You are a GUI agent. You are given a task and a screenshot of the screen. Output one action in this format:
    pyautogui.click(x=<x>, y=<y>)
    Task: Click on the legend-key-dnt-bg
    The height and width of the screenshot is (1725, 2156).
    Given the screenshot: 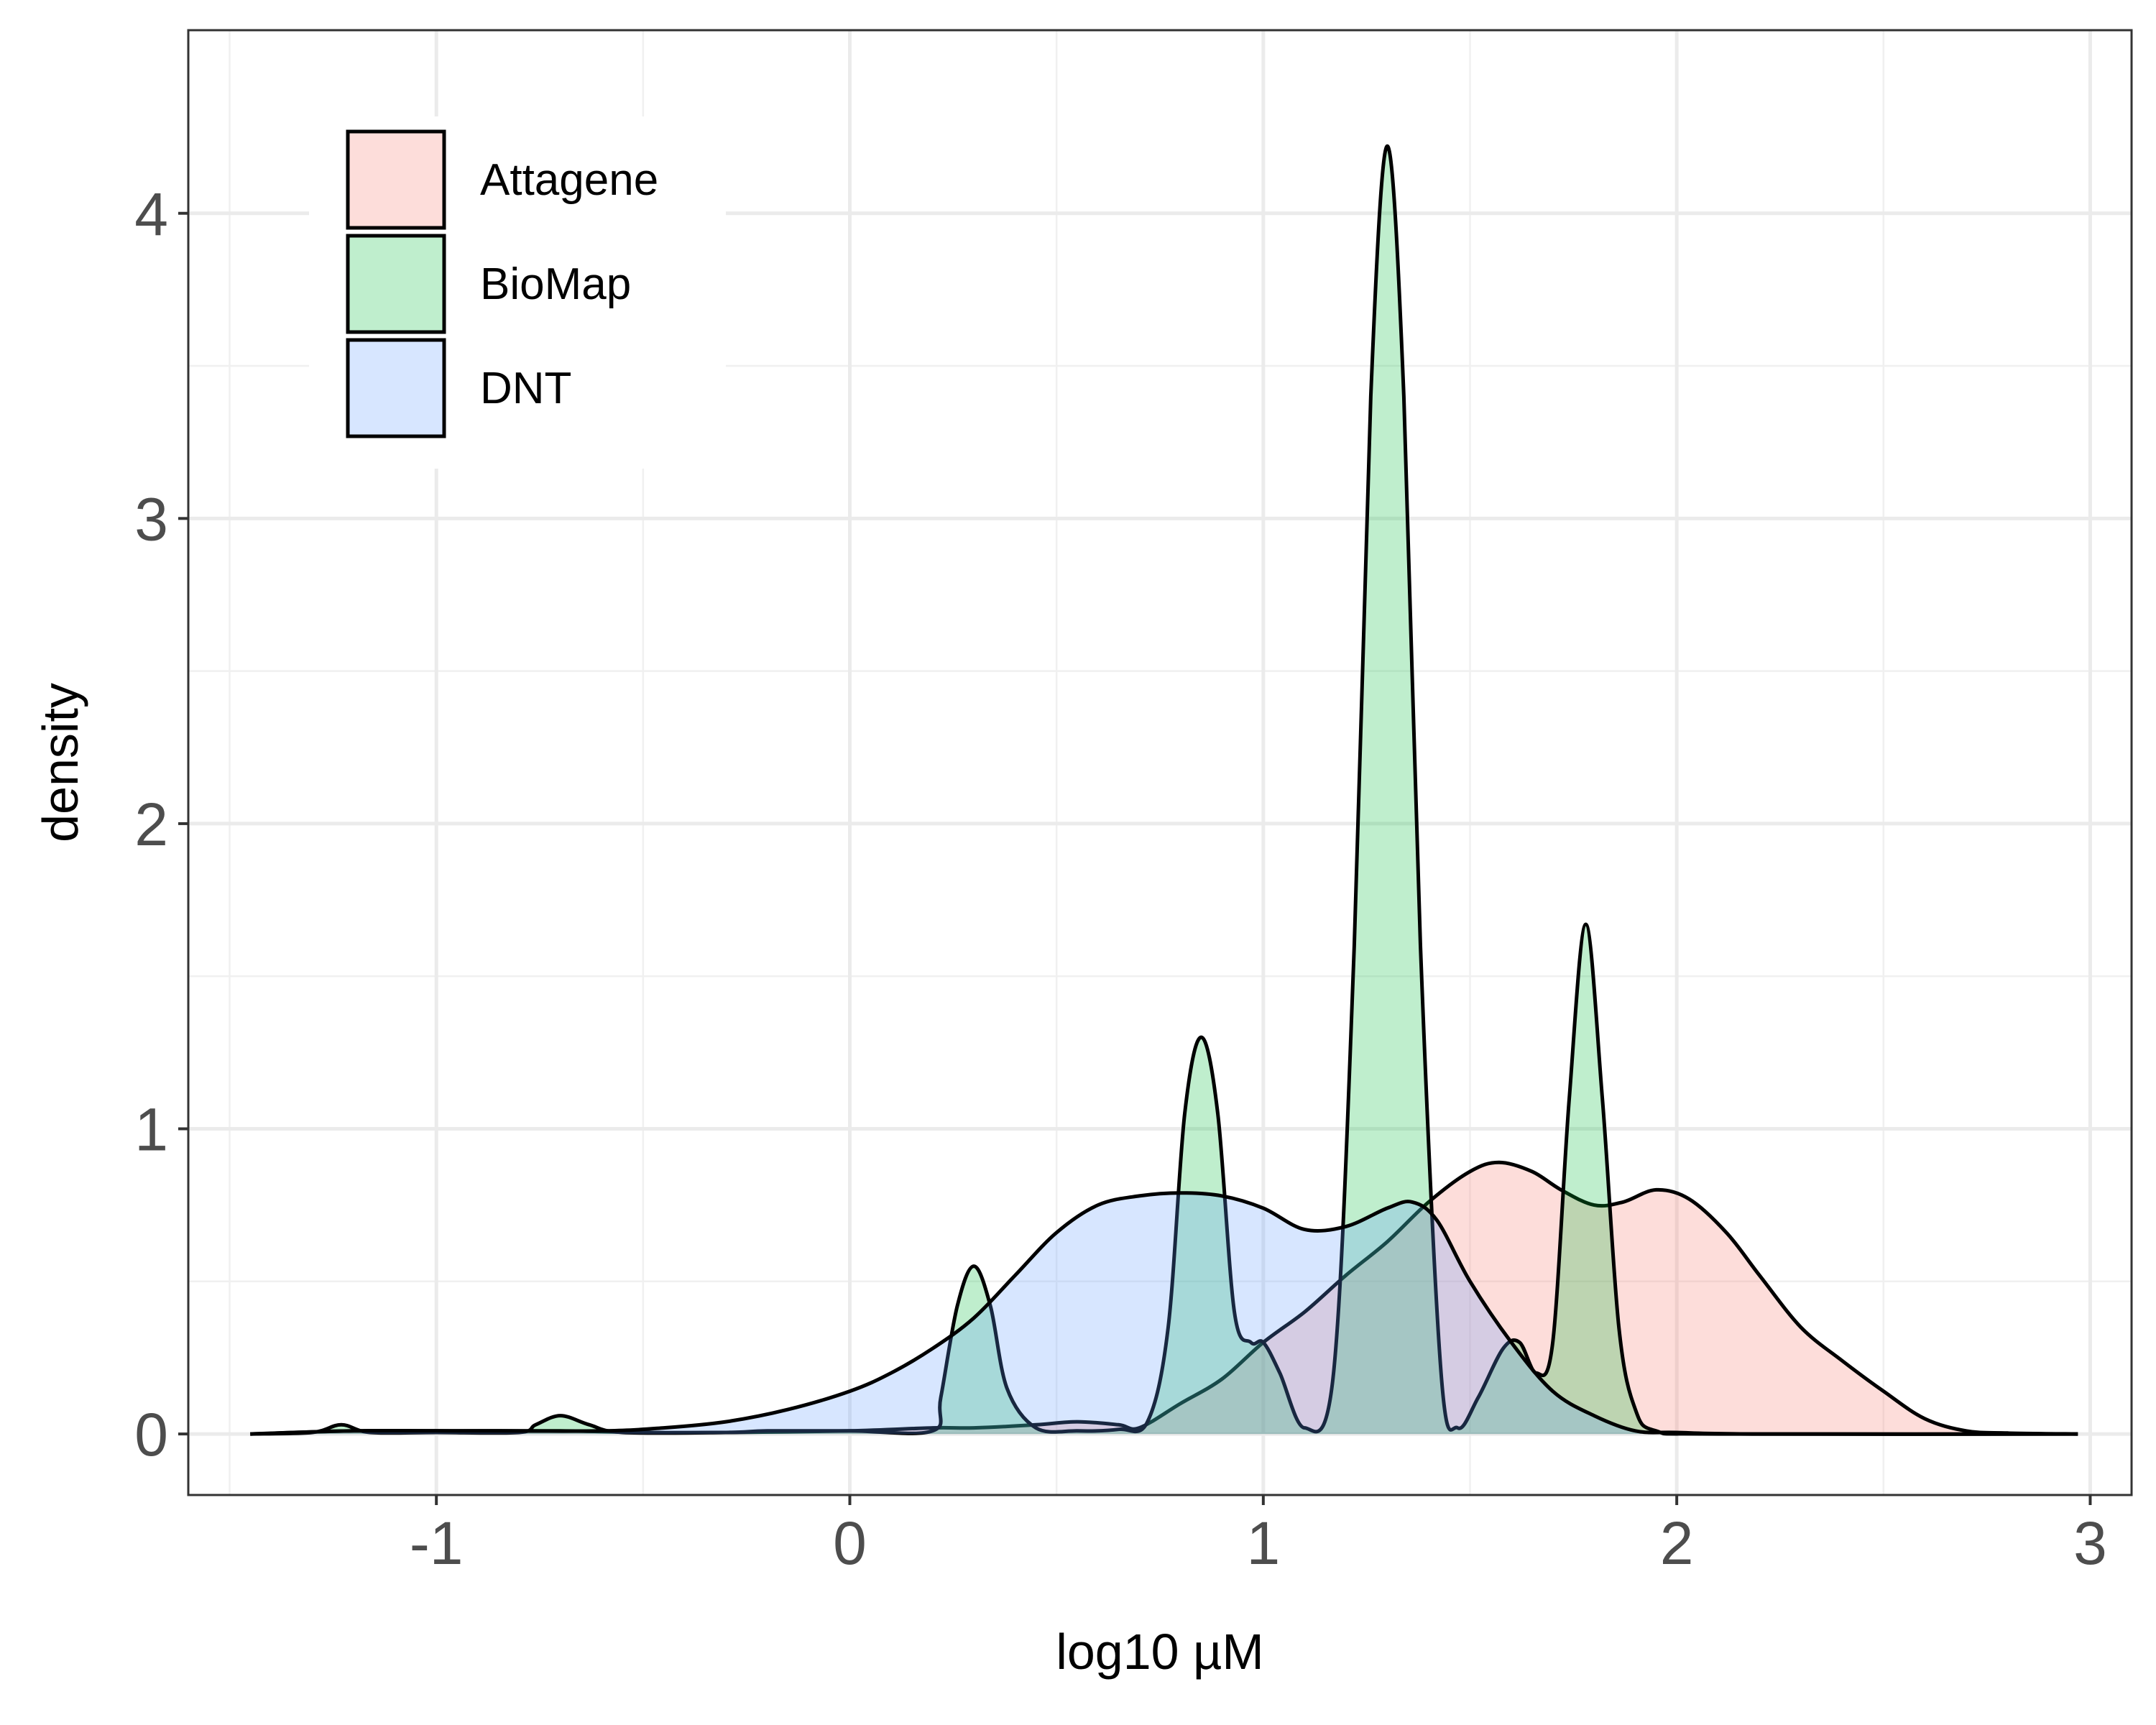 What is the action you would take?
    pyautogui.click(x=396, y=388)
    